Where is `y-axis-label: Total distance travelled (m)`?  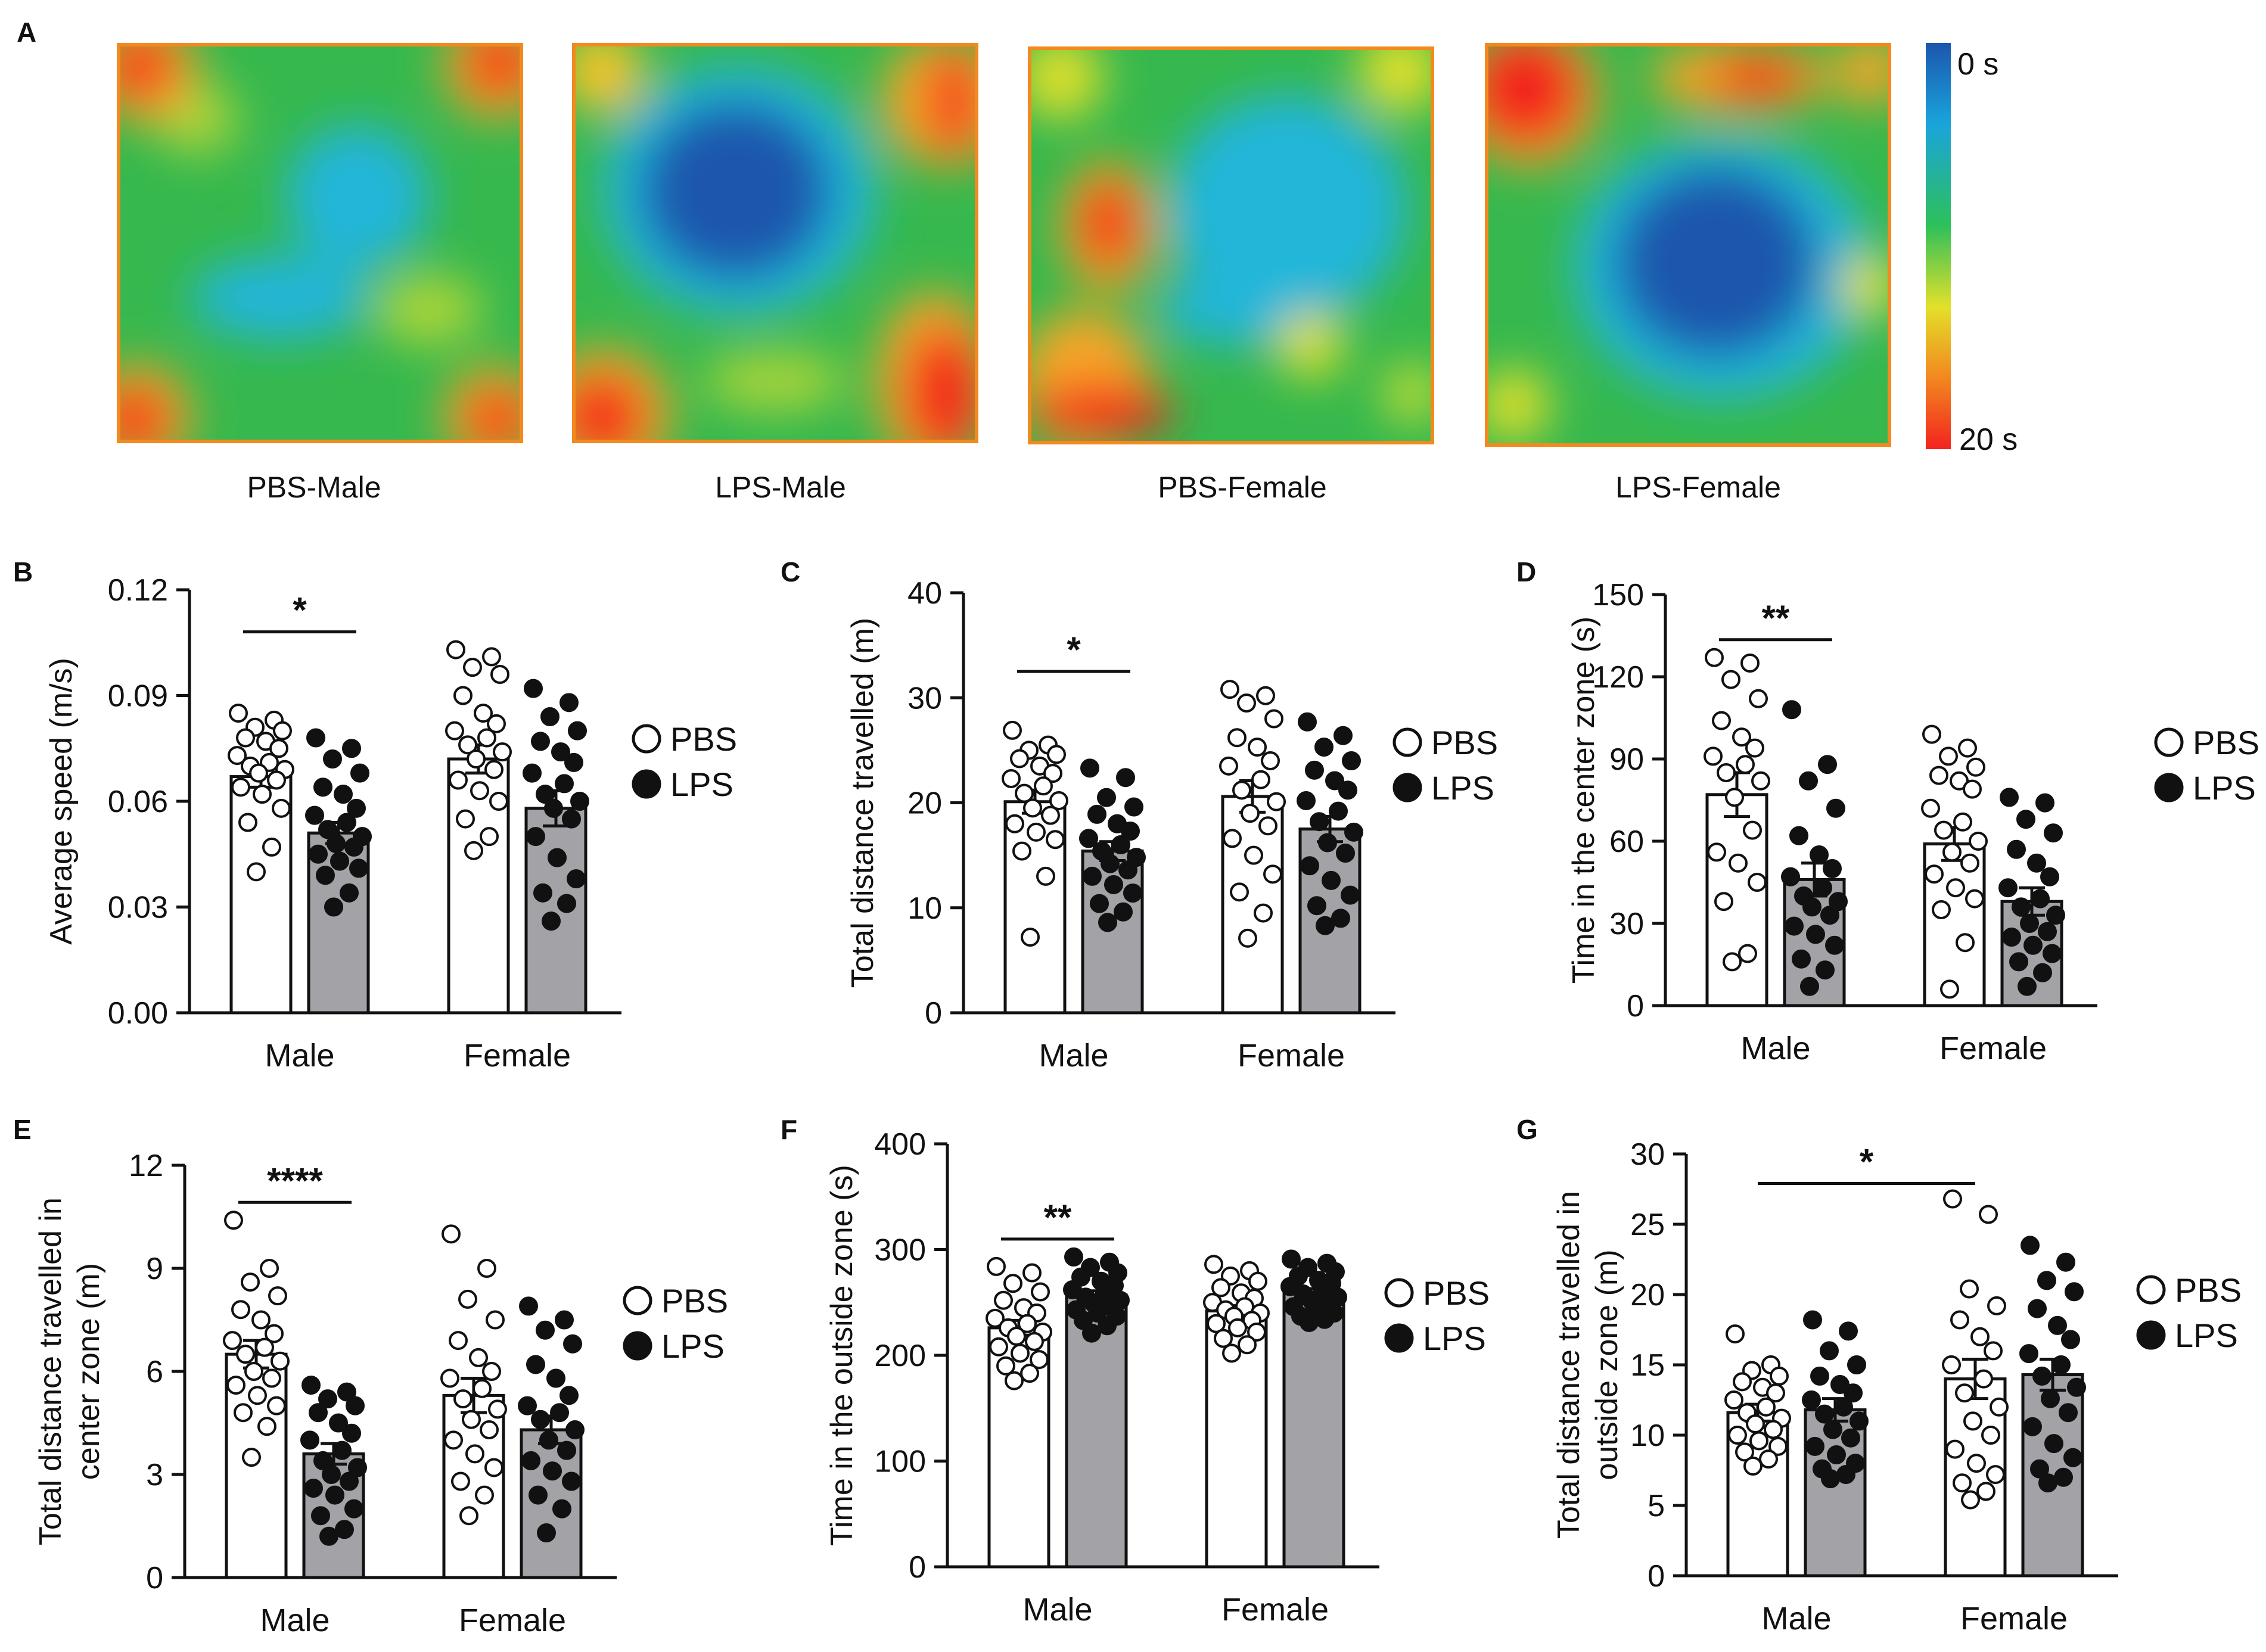 y-axis-label: Total distance travelled (m) is located at coordinates (863, 803).